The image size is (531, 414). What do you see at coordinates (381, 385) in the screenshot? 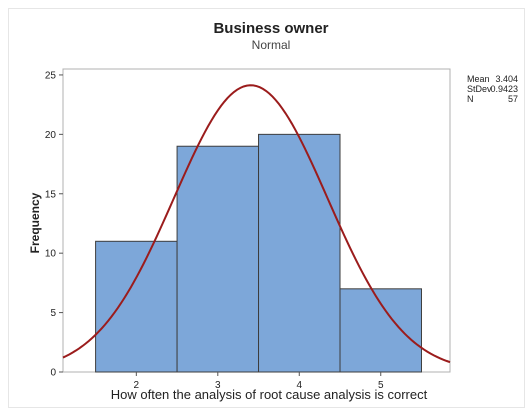
I see `x-tick-label: 5` at bounding box center [381, 385].